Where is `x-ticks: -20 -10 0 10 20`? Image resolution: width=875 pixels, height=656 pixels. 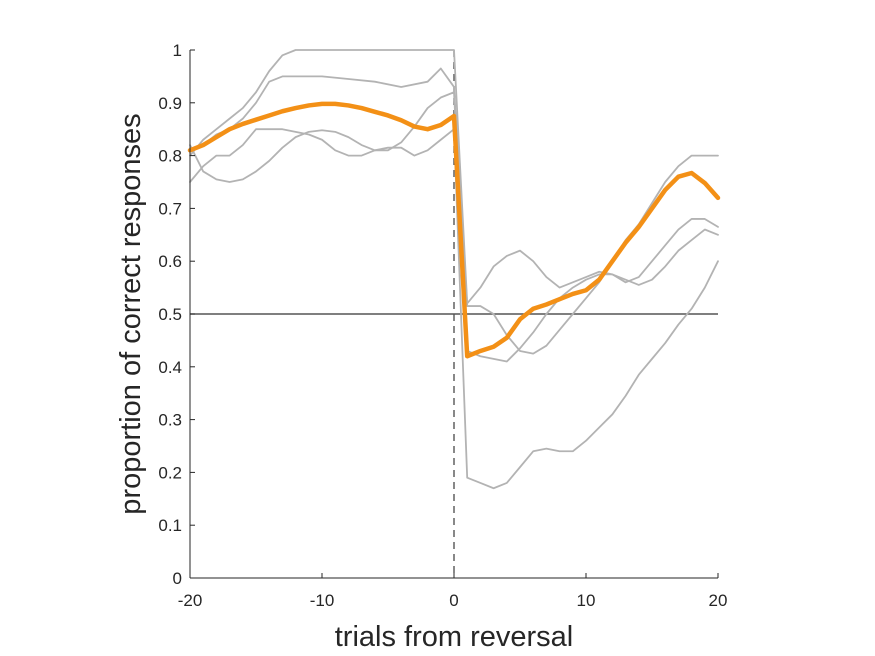 x-ticks: -20 -10 0 10 20 is located at coordinates (453, 591).